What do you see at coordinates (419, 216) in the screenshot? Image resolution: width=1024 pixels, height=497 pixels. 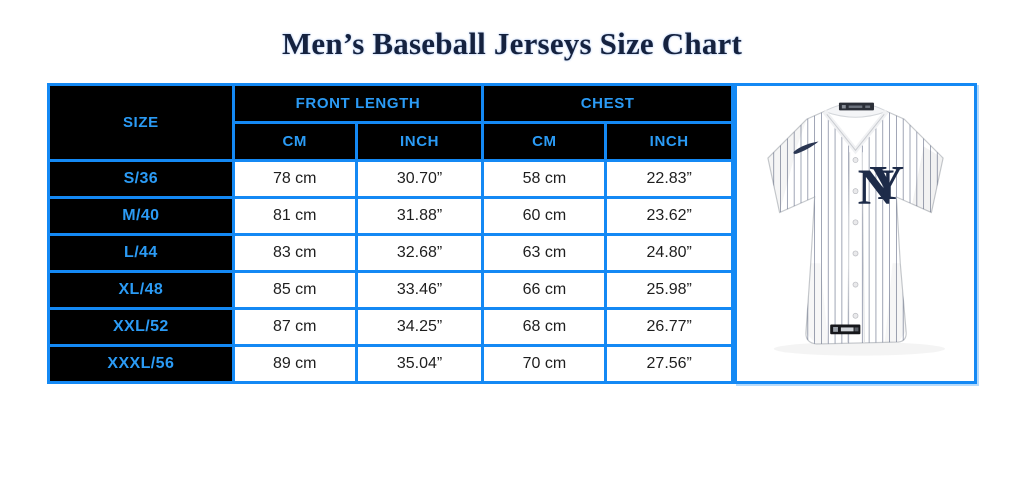 I see `front-length-inch: 31.88”` at bounding box center [419, 216].